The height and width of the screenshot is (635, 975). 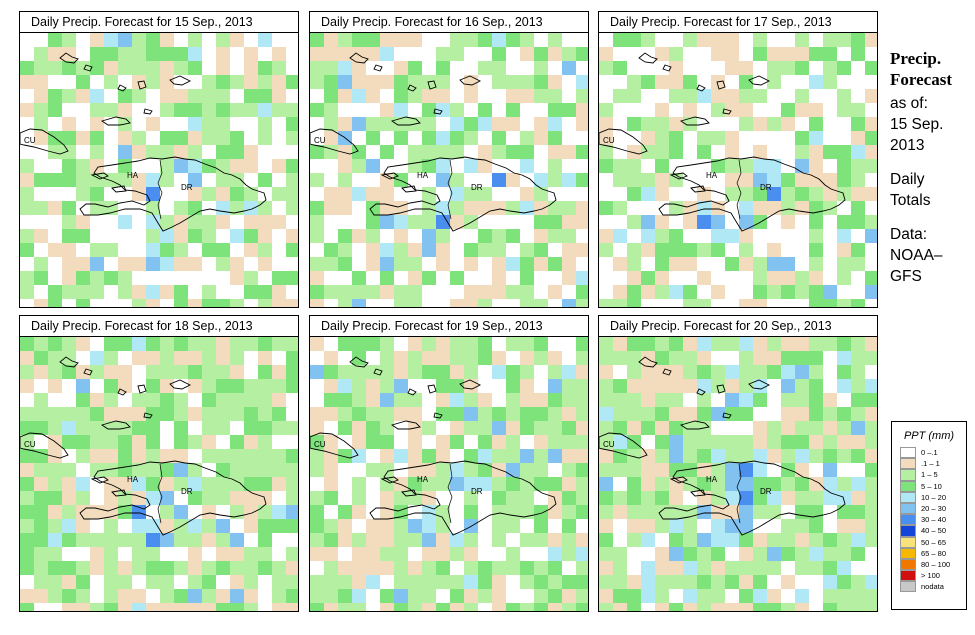 What do you see at coordinates (187, 187) in the screenshot?
I see `country-label-dominican-republic: DR` at bounding box center [187, 187].